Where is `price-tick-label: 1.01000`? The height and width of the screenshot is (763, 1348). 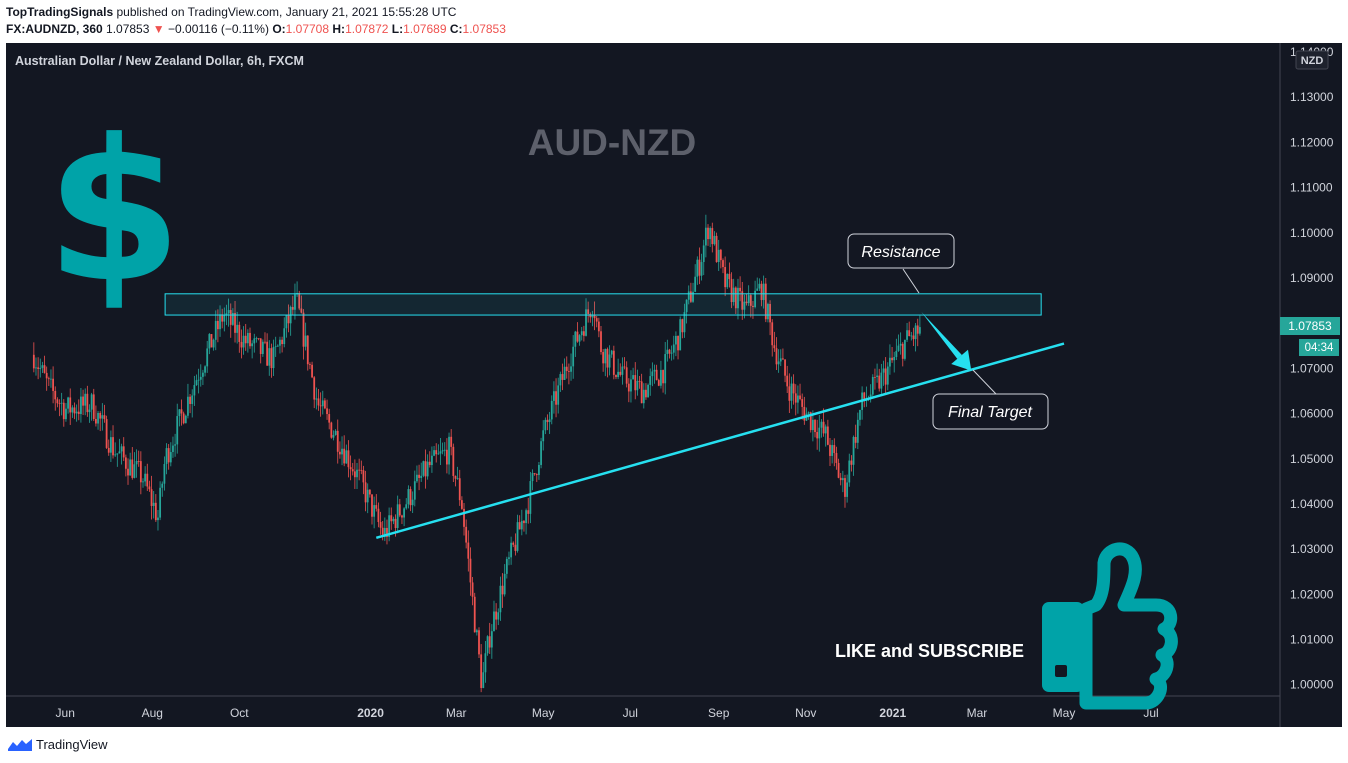 price-tick-label: 1.01000 is located at coordinates (1312, 640).